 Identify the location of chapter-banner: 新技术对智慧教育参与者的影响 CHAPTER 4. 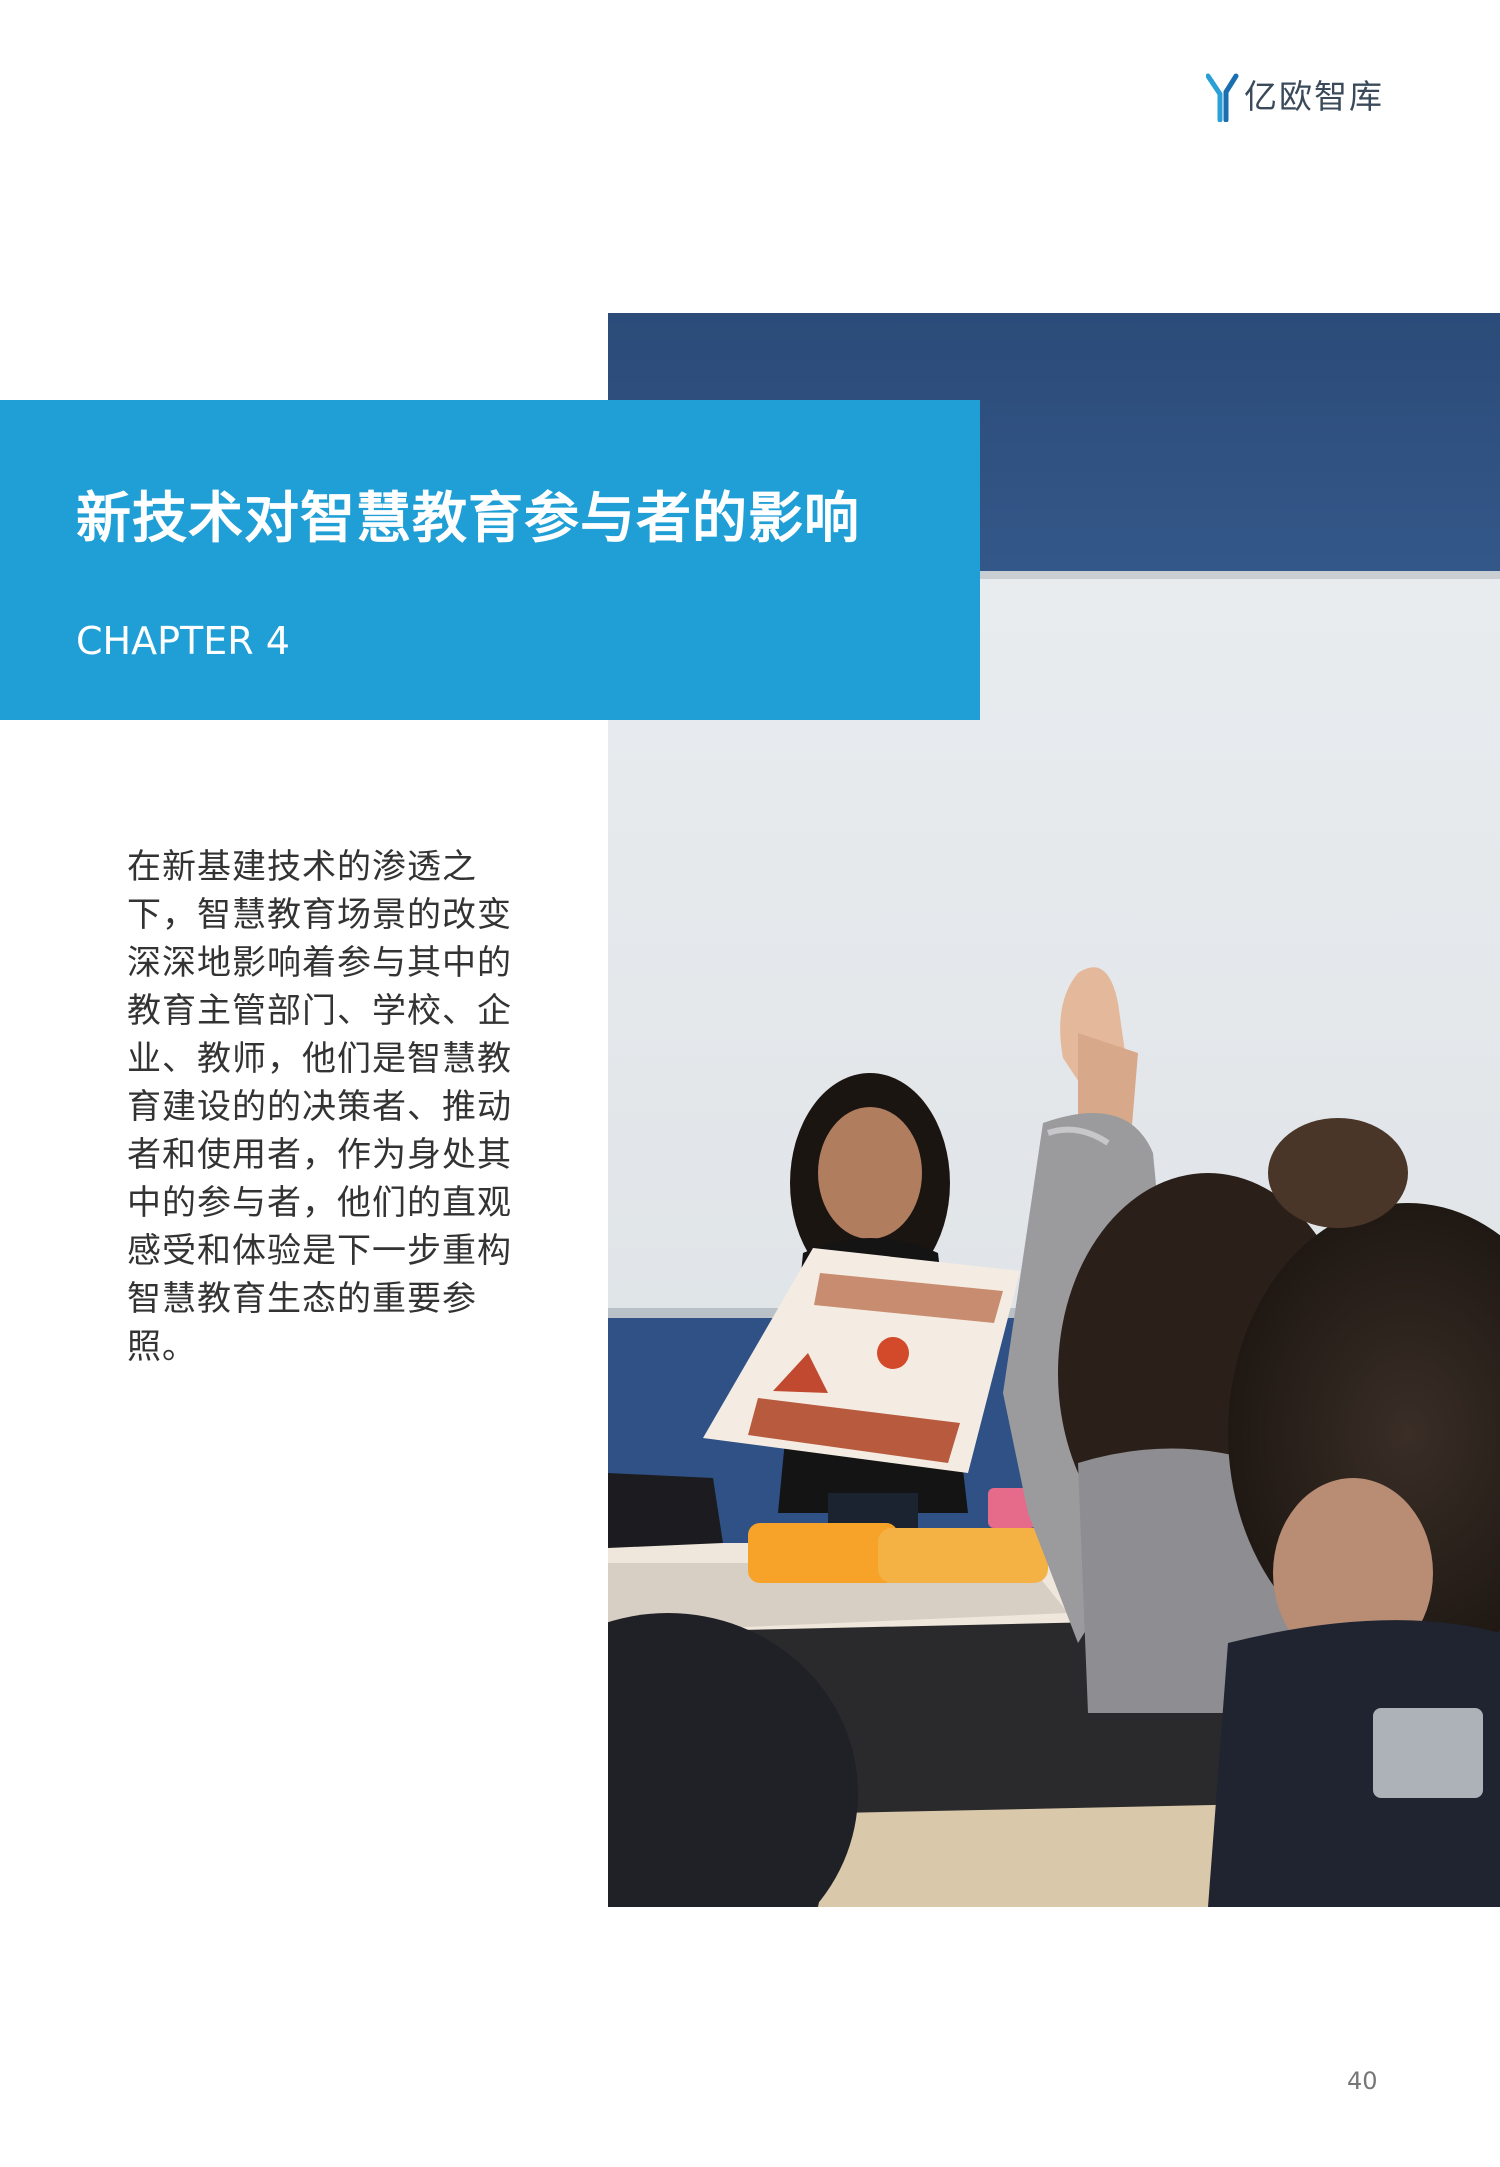
(490, 560).